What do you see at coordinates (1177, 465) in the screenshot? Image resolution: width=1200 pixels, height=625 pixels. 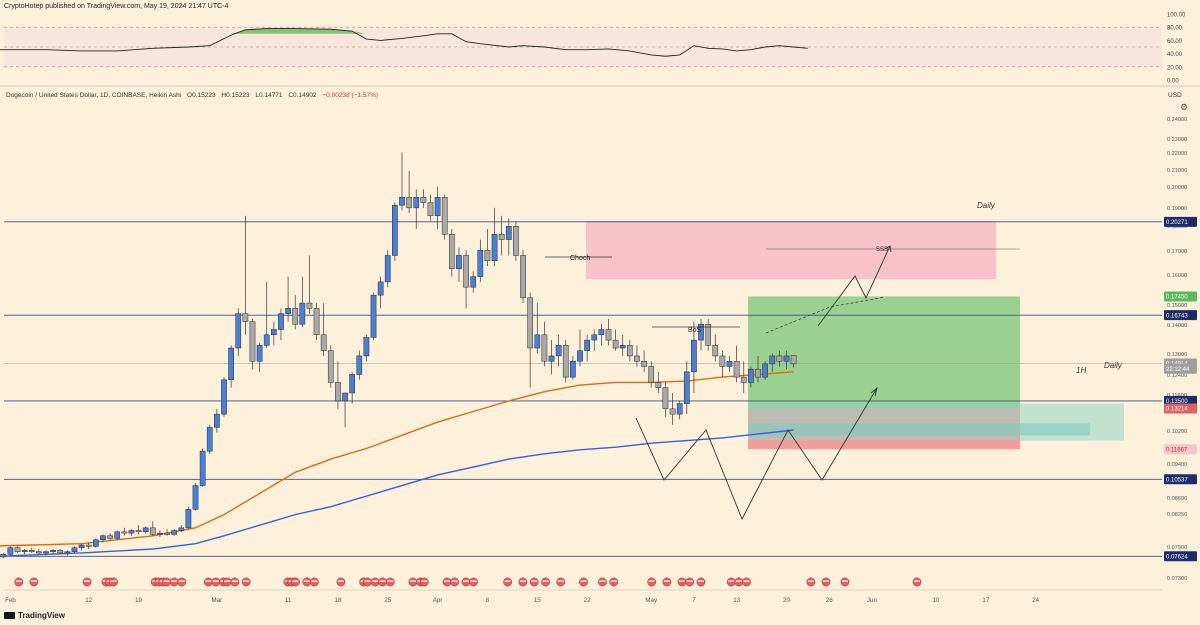 I see `price-tick-label: 0.09400` at bounding box center [1177, 465].